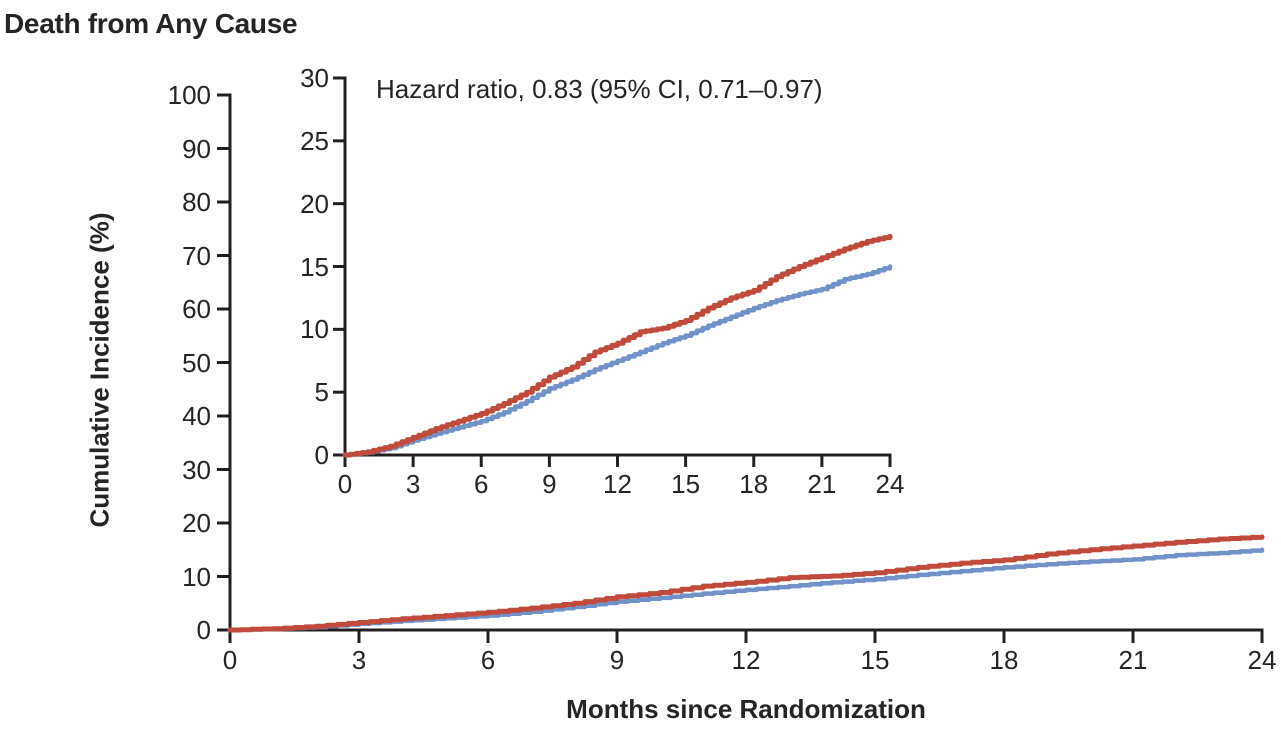 The image size is (1281, 740). What do you see at coordinates (890, 484) in the screenshot?
I see `inset-x-tick-label: 24` at bounding box center [890, 484].